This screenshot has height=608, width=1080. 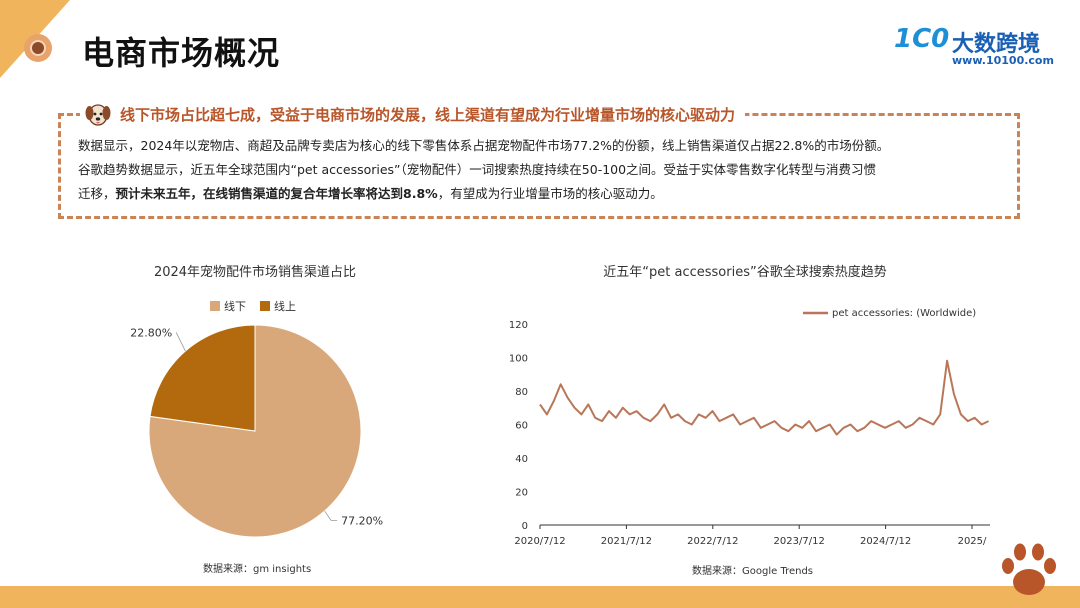 I want to click on info-line-3-suffix: ，有望成为行业增量市场的核心驱动力。, so click(x=550, y=193).